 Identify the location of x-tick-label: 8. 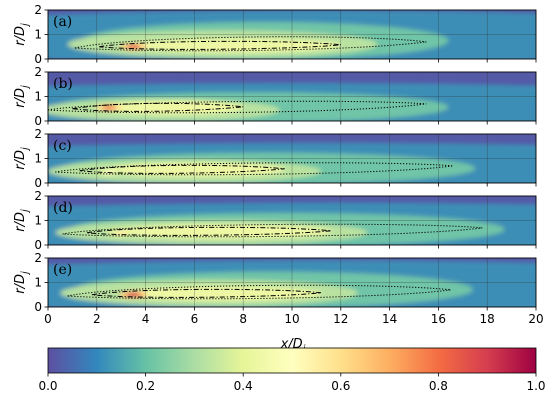
(243, 319).